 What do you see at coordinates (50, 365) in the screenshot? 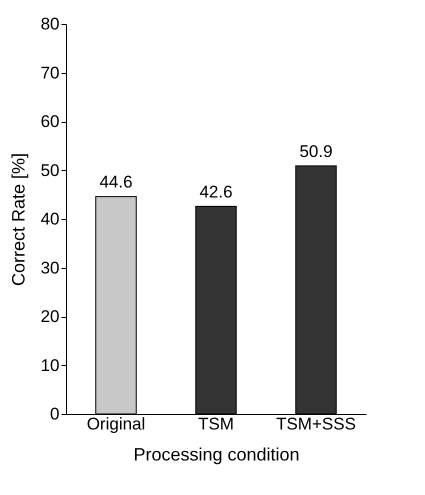
I see `y-tick-label: 10` at bounding box center [50, 365].